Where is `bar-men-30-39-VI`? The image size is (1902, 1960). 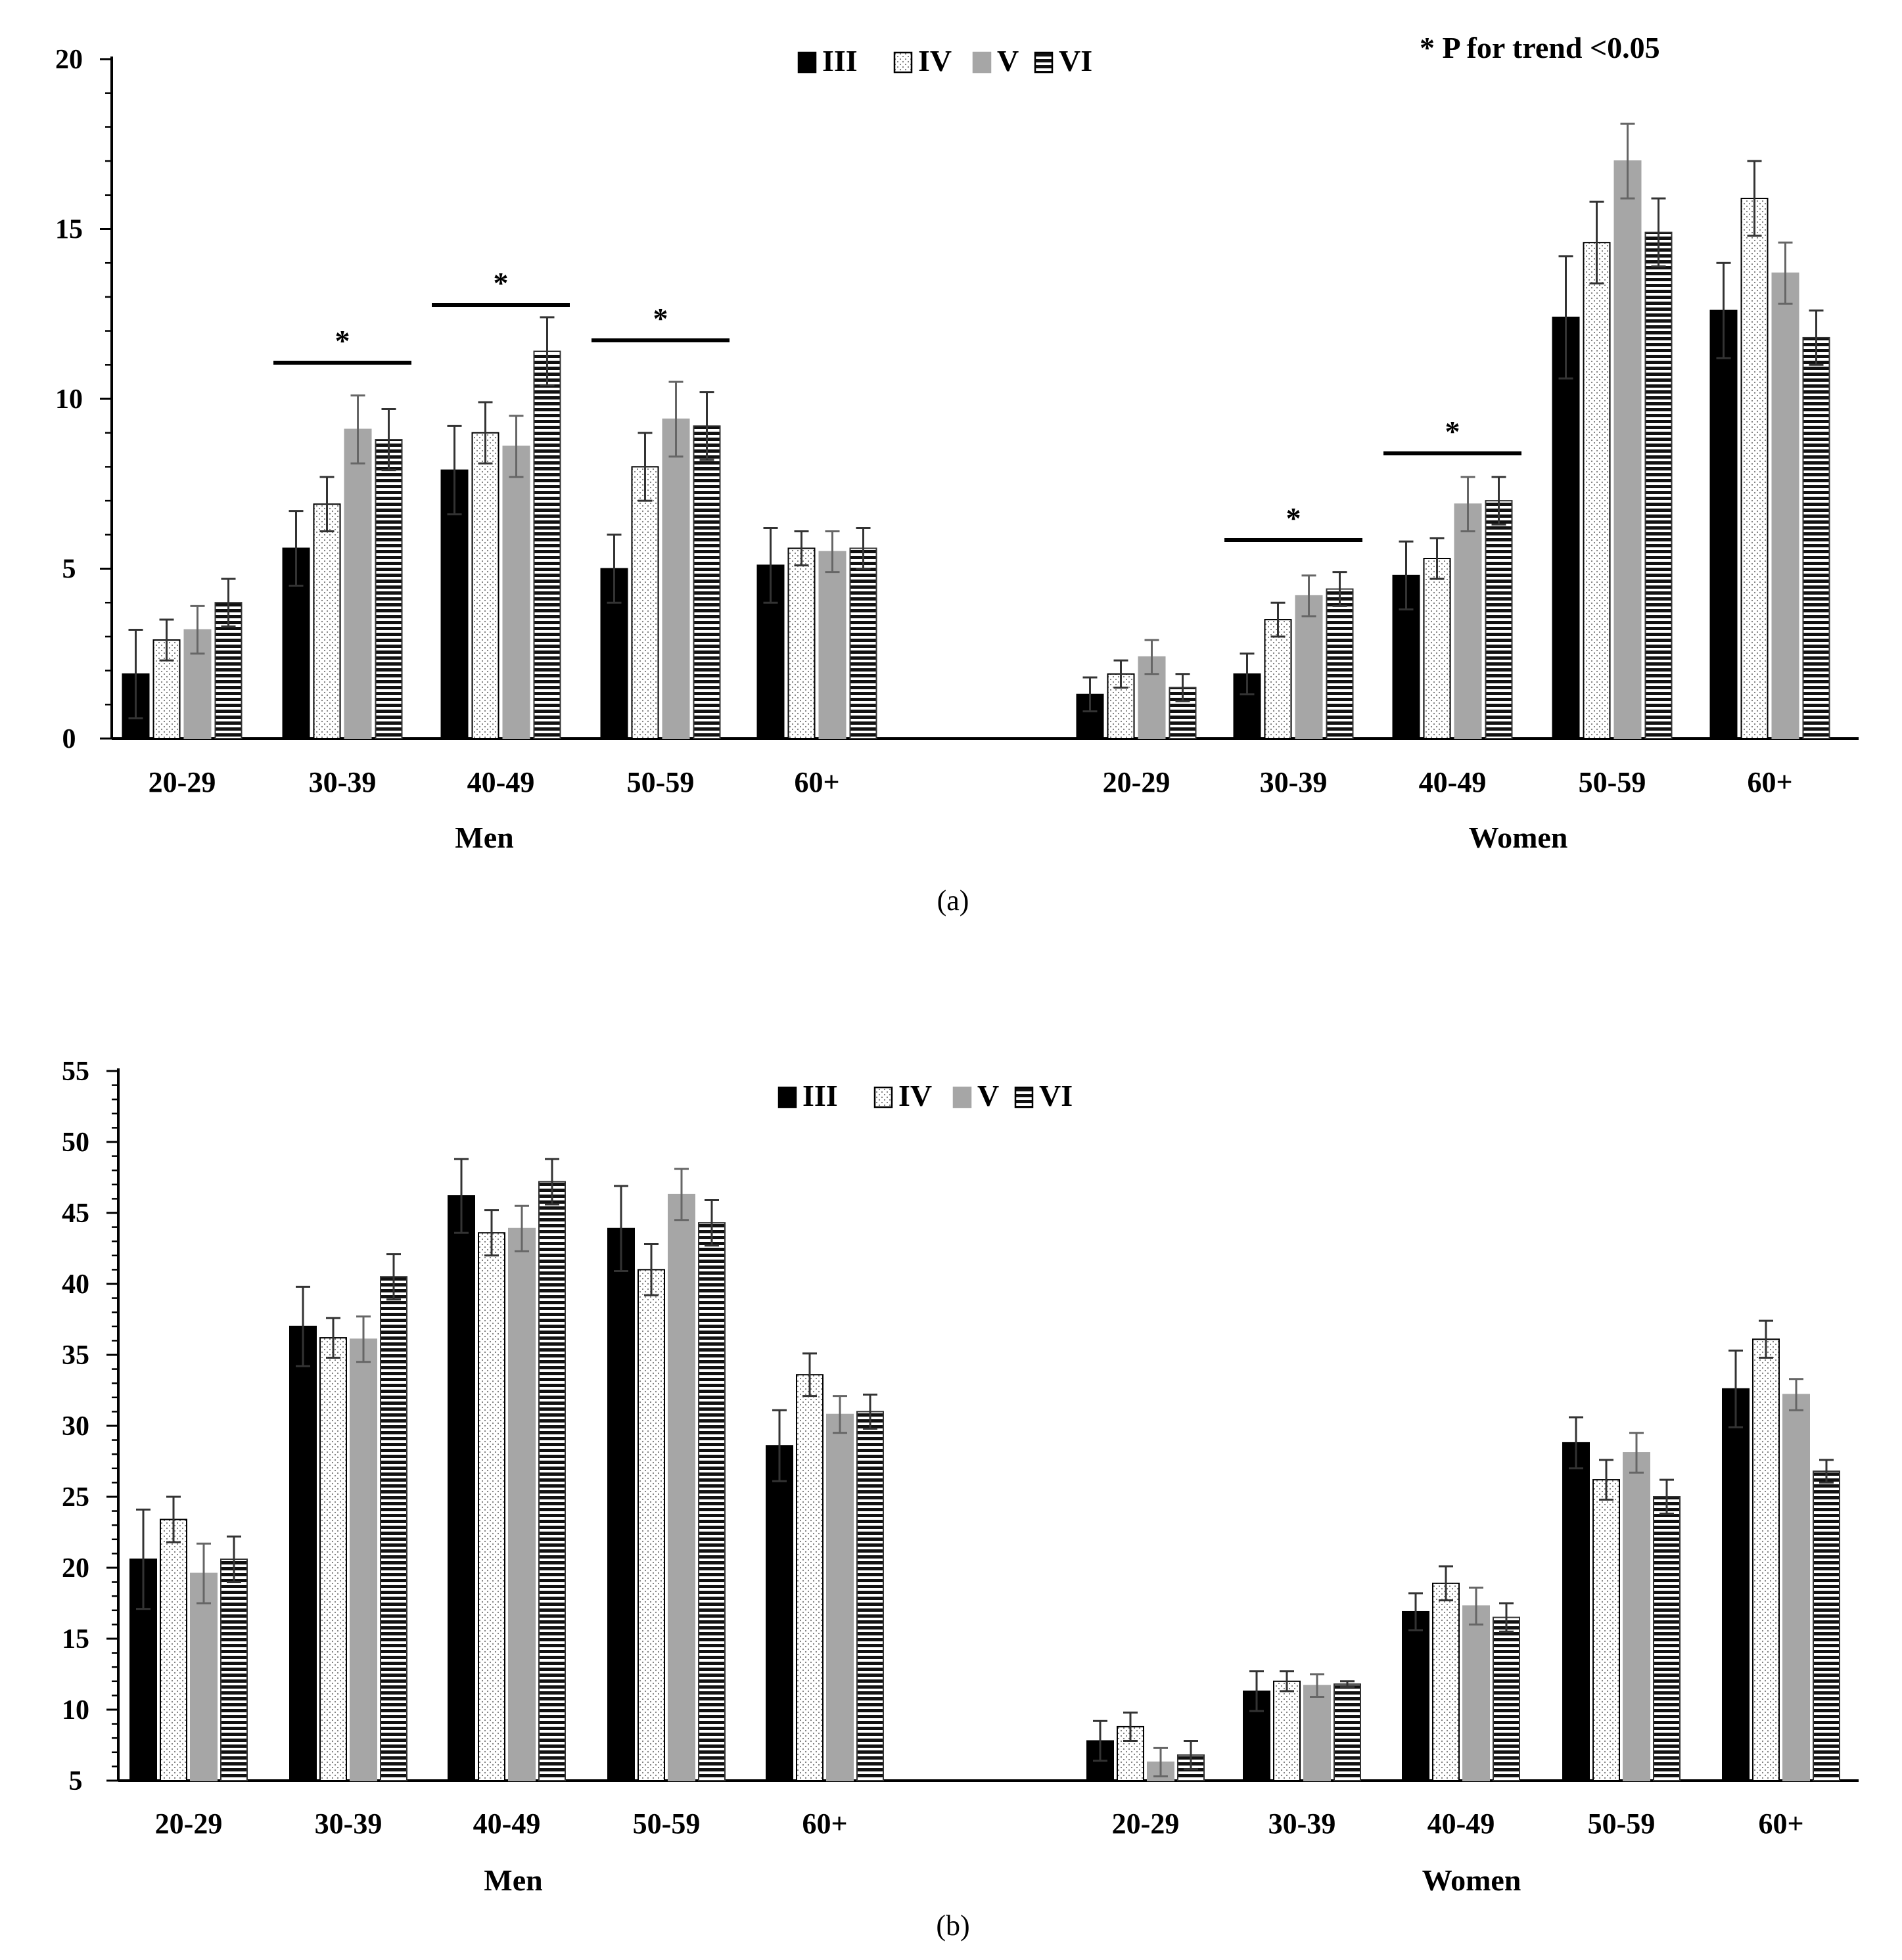
bar-men-30-39-VI is located at coordinates (393, 1528).